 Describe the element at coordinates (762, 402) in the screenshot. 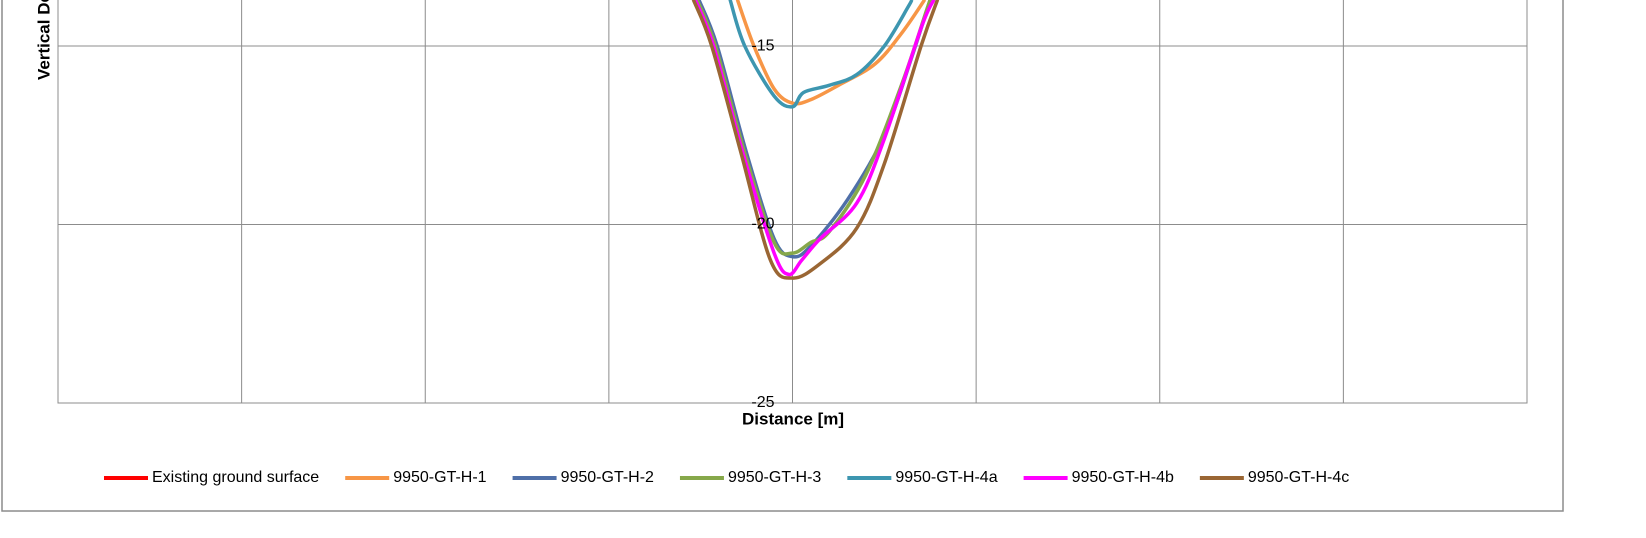

I see `y-tick-label: -25` at that location.